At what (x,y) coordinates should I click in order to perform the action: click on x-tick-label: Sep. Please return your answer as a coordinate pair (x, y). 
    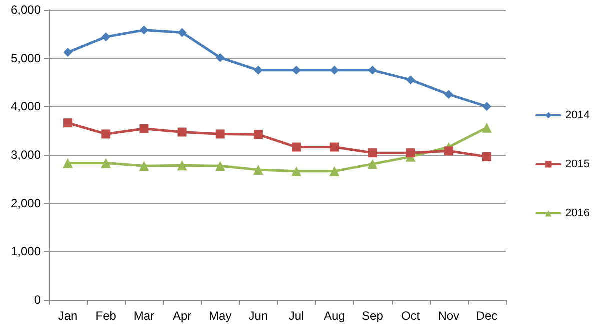
    Looking at the image, I should click on (373, 316).